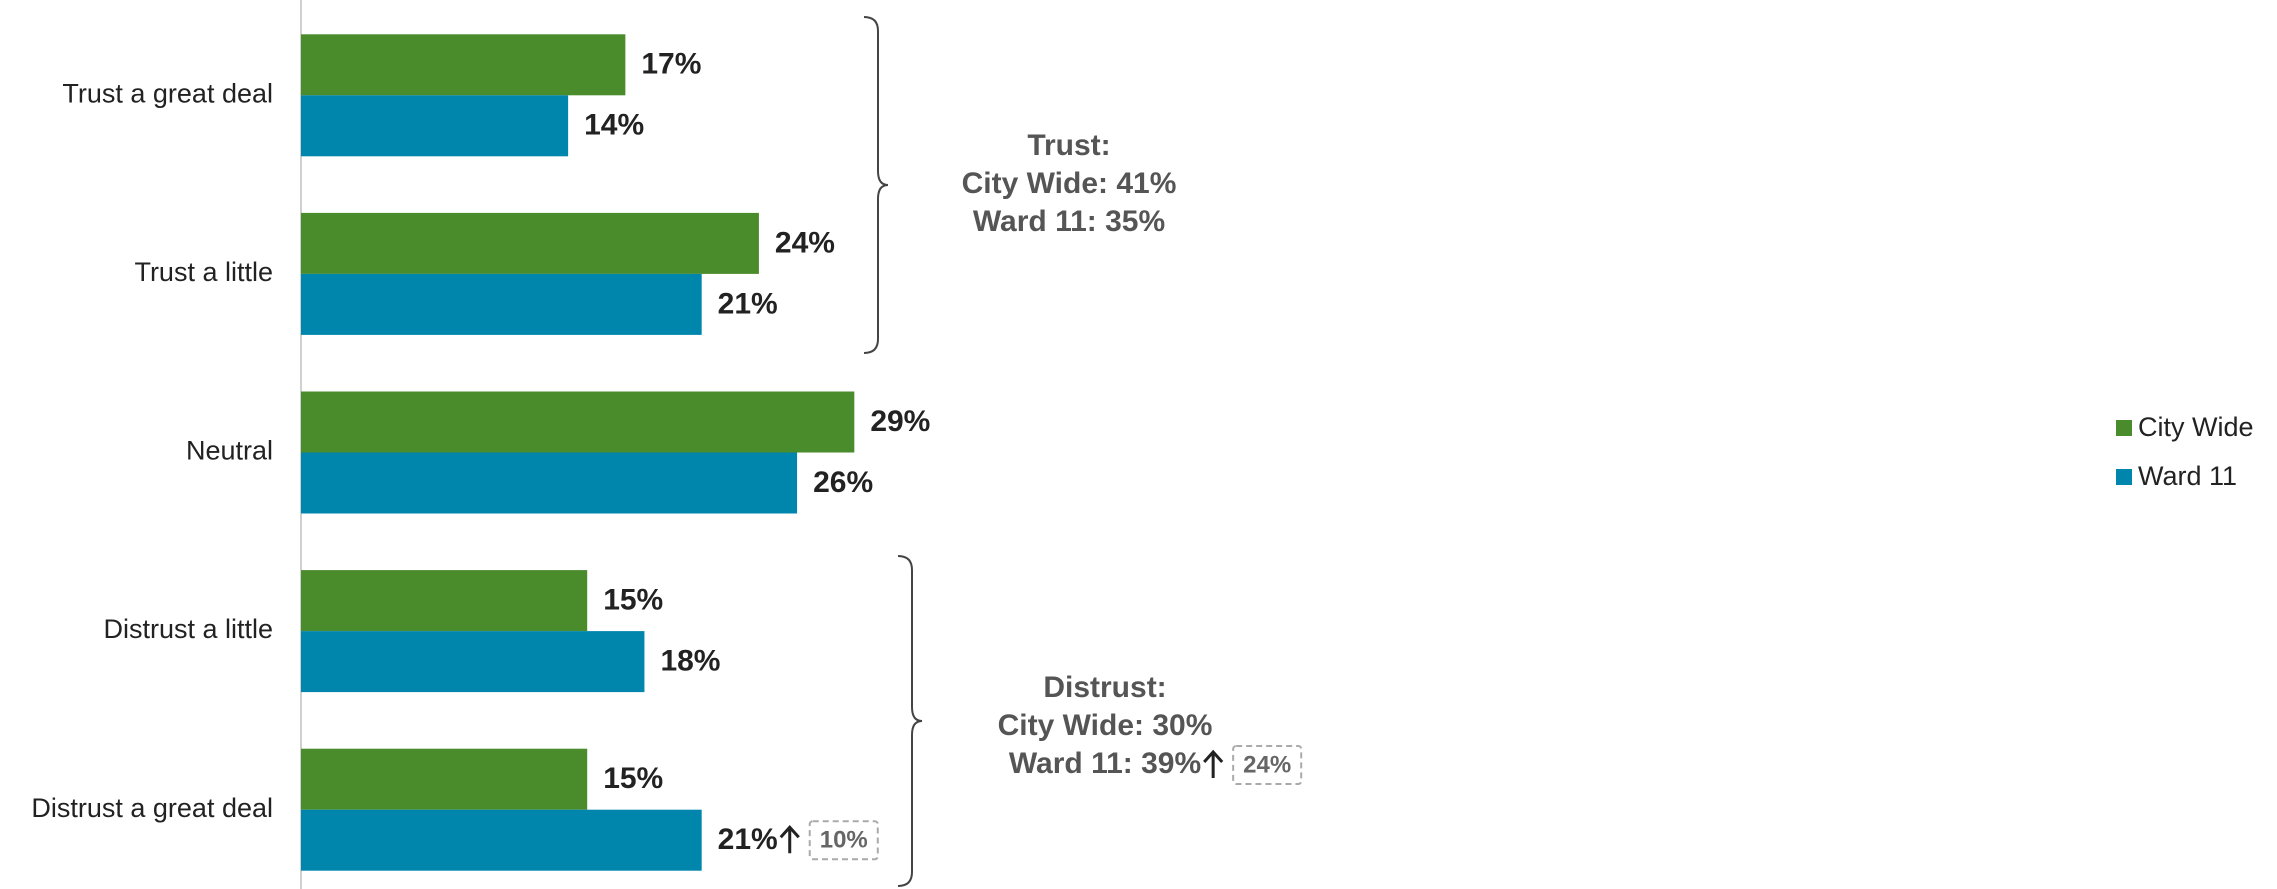 This screenshot has width=2277, height=889. I want to click on annotation-title: Trust:, so click(1068, 145).